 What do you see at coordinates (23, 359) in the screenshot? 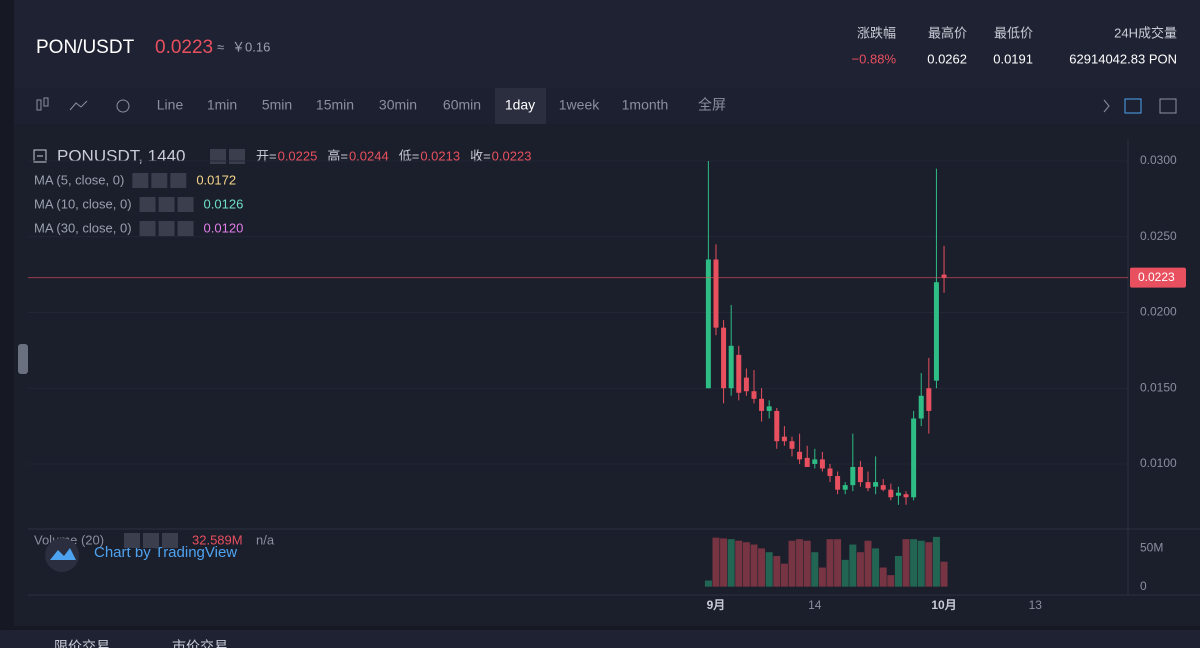
I see `side-toggle` at bounding box center [23, 359].